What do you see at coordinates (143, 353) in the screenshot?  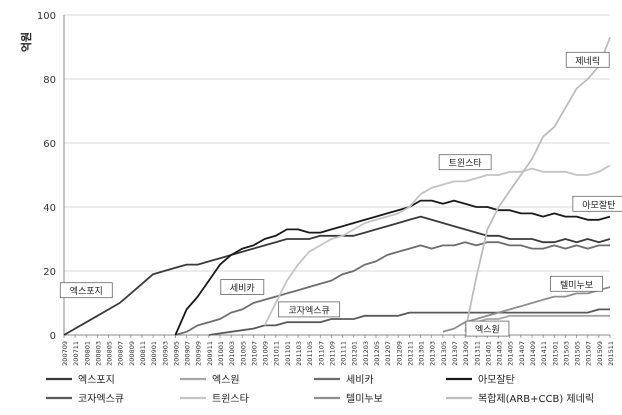 I see `x-tick-label: 200811` at bounding box center [143, 353].